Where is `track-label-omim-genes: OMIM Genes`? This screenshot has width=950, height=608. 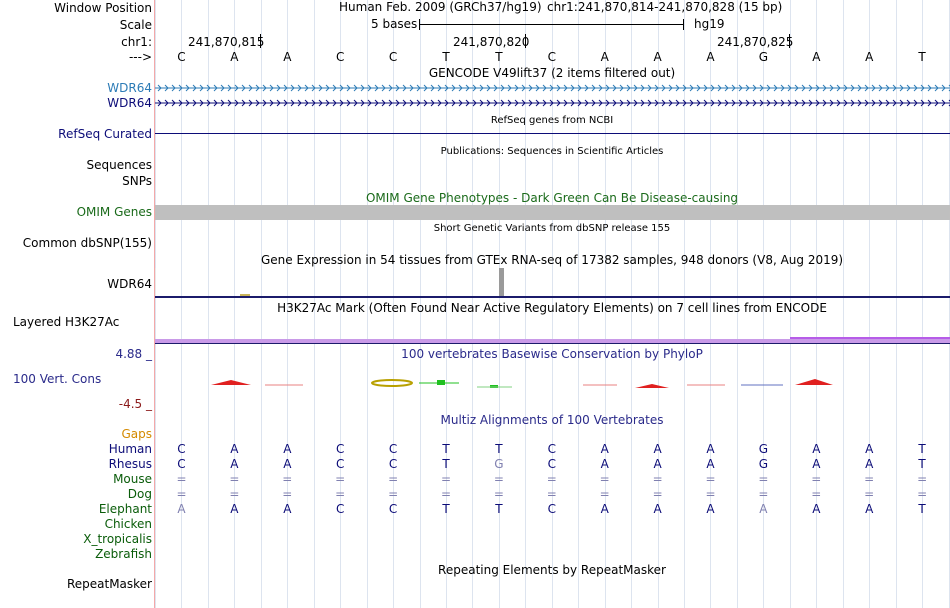
track-label-omim-genes: OMIM Genes is located at coordinates (114, 212).